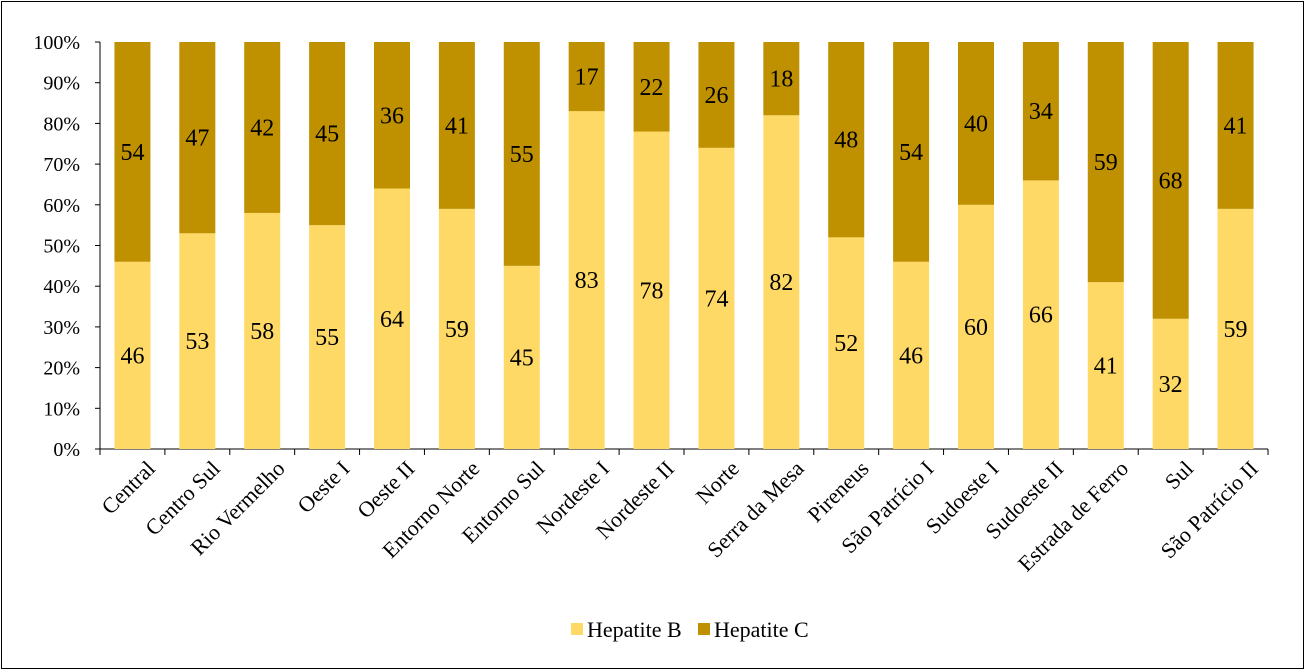 The image size is (1307, 672). I want to click on data-label-hepatite-b: 83, so click(587, 281).